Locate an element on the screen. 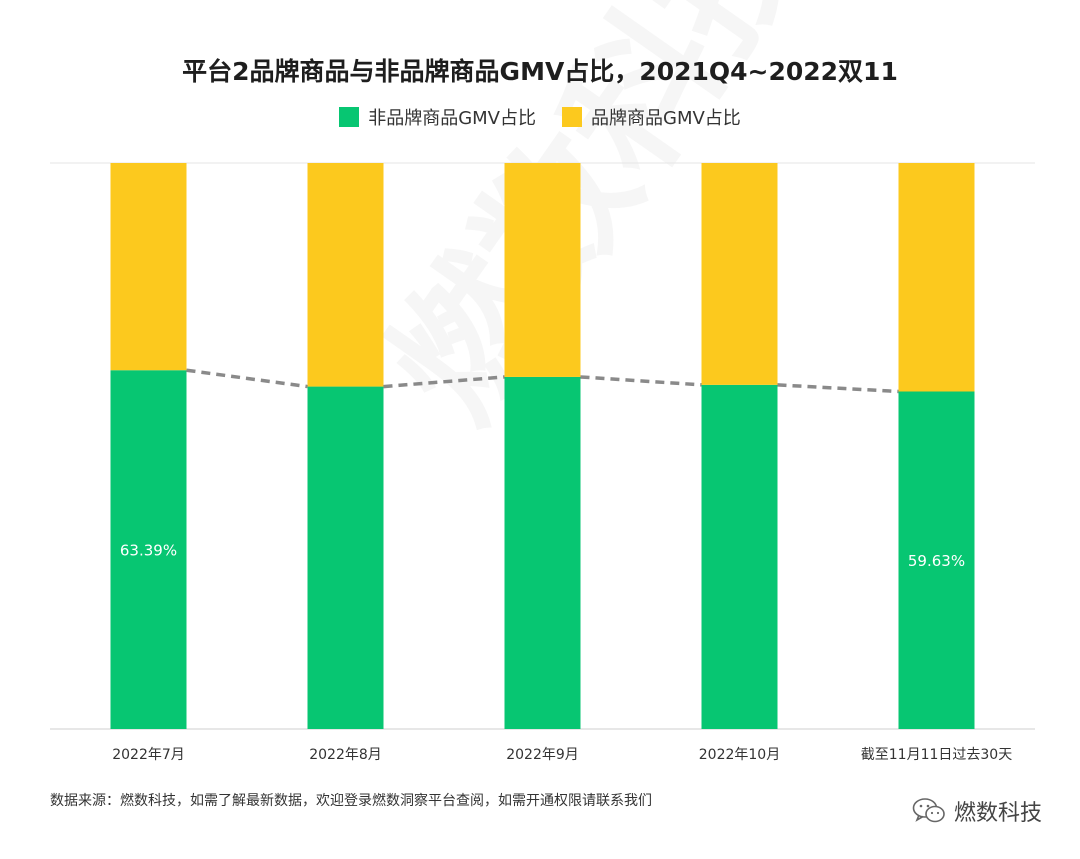 This screenshot has width=1080, height=859. x-tick-label: 2022年7月 is located at coordinates (148, 755).